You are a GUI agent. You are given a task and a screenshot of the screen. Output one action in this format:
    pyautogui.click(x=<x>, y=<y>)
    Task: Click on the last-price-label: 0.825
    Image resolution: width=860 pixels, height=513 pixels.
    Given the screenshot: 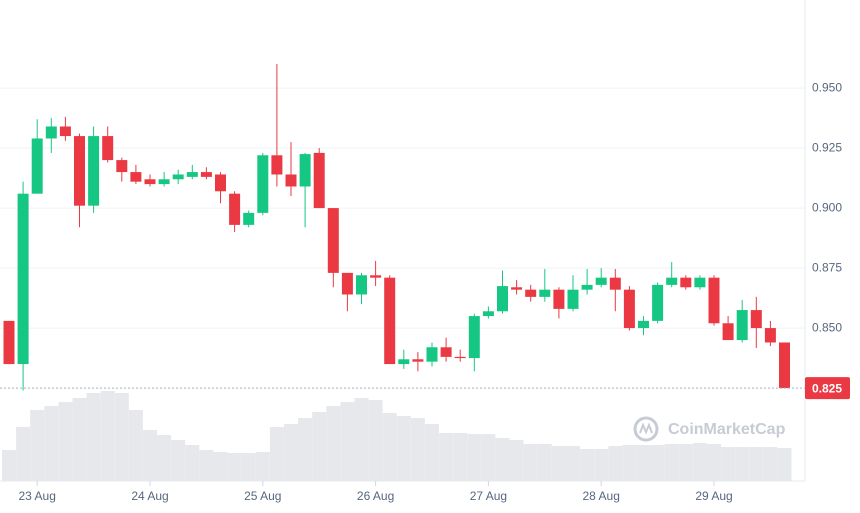 What is the action you would take?
    pyautogui.click(x=827, y=388)
    